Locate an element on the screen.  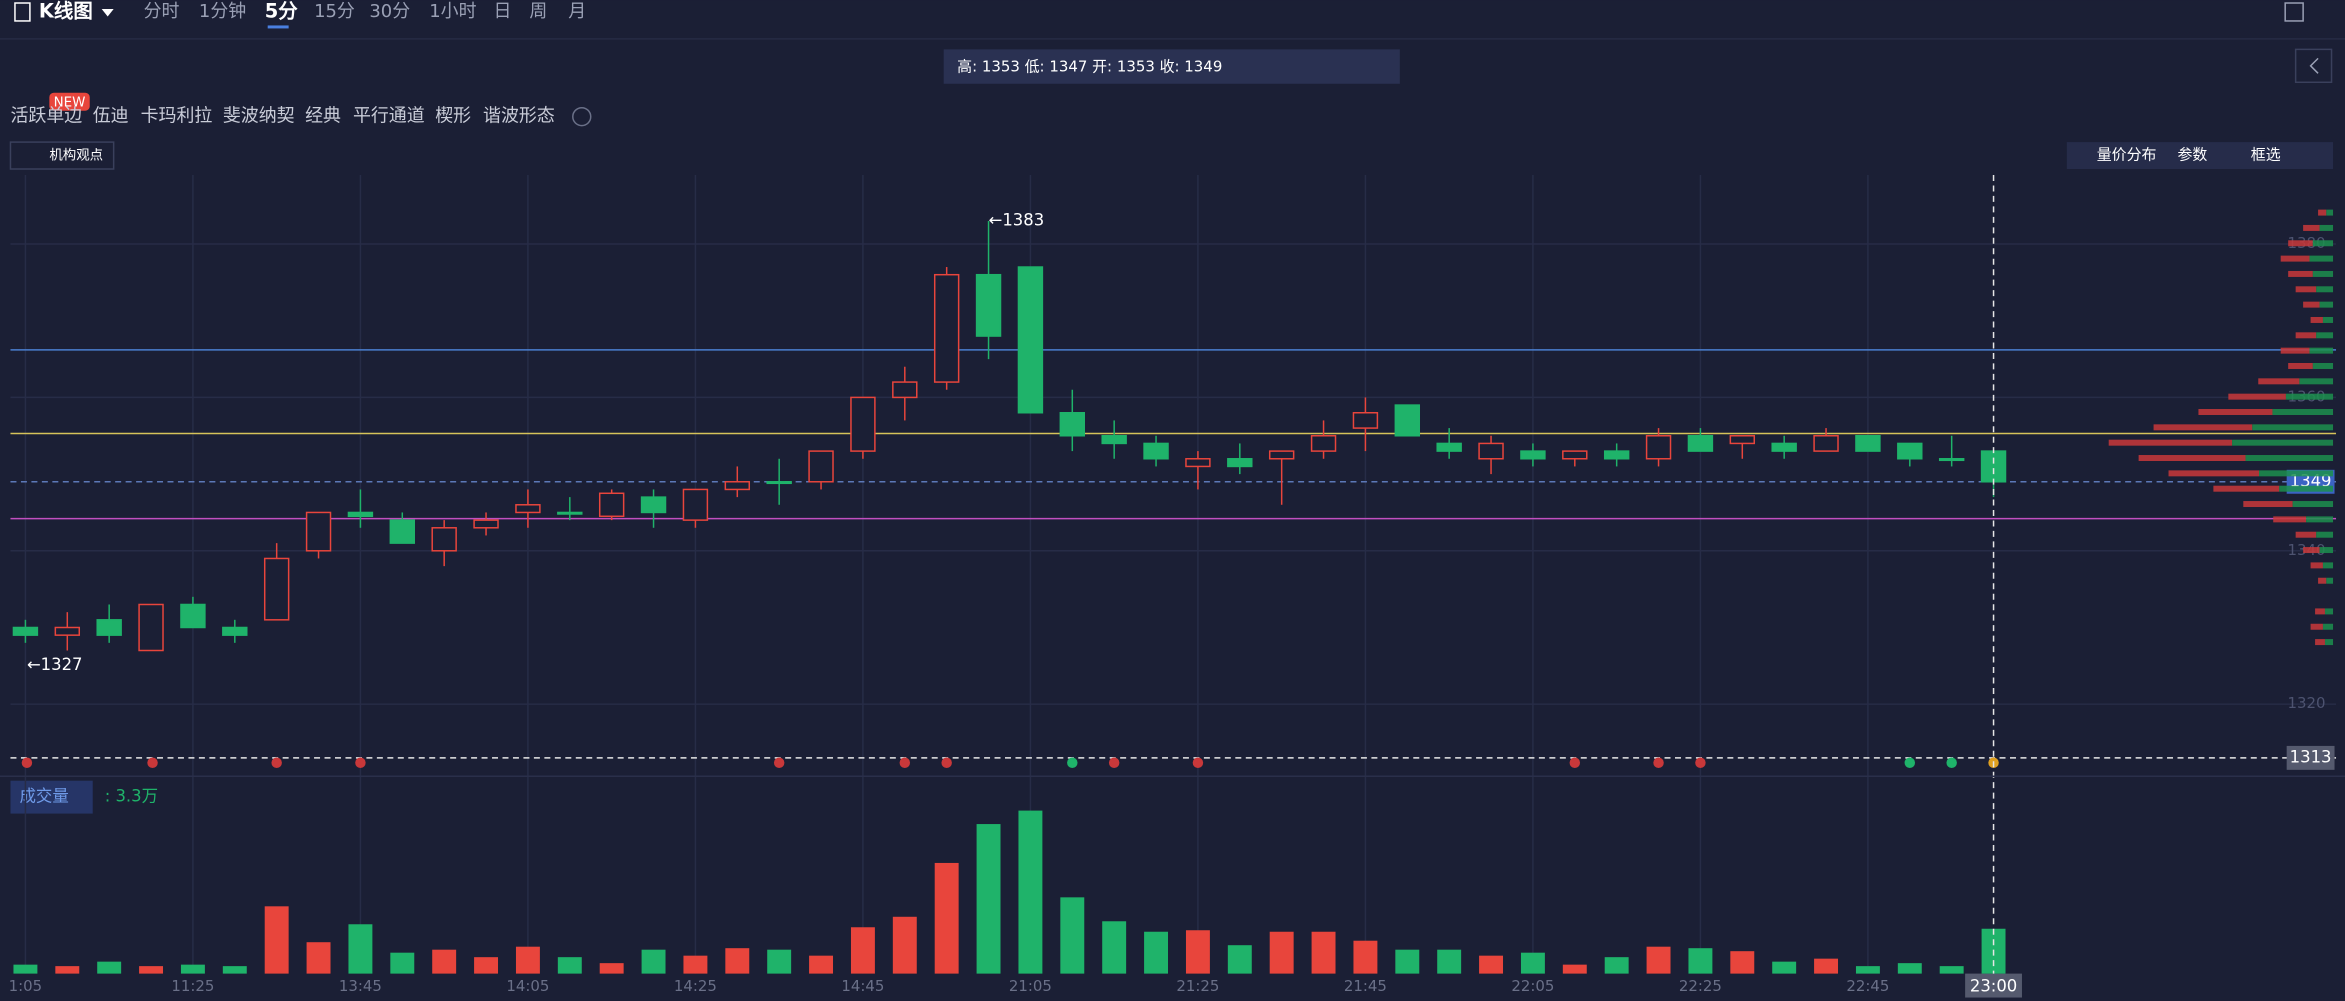
dropdown-arrow is located at coordinates (107, 12).